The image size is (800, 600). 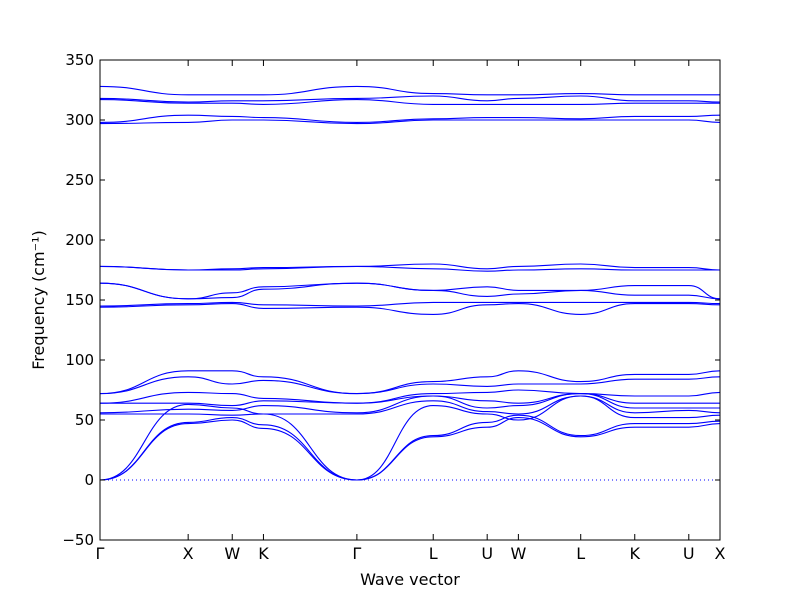 What do you see at coordinates (79, 180) in the screenshot?
I see `y-tick-label: 250` at bounding box center [79, 180].